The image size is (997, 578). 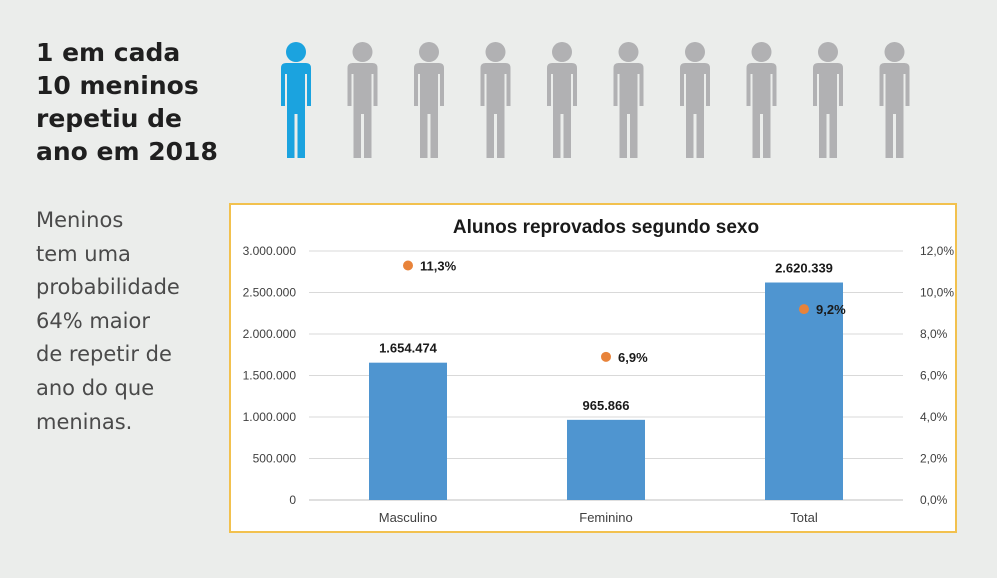 What do you see at coordinates (937, 251) in the screenshot?
I see `y-right-tick-label: 12,0%` at bounding box center [937, 251].